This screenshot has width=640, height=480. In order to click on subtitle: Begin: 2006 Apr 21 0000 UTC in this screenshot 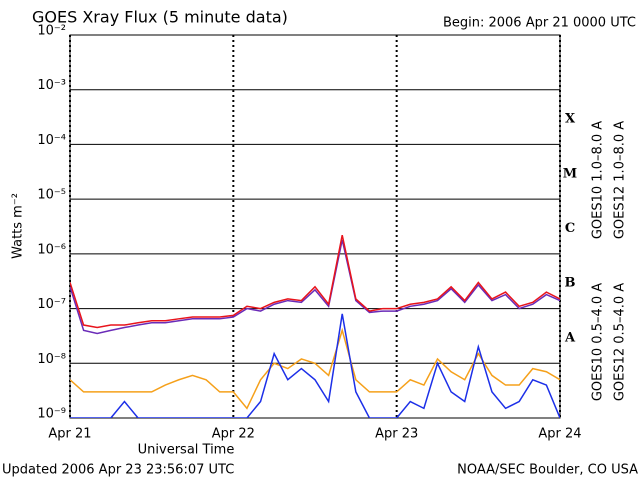, I will do `click(539, 23)`.